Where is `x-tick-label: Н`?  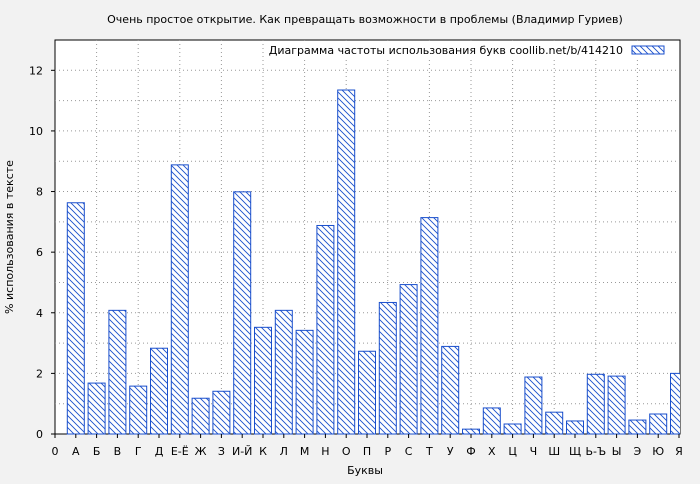
x-tick-label: Н is located at coordinates (325, 451).